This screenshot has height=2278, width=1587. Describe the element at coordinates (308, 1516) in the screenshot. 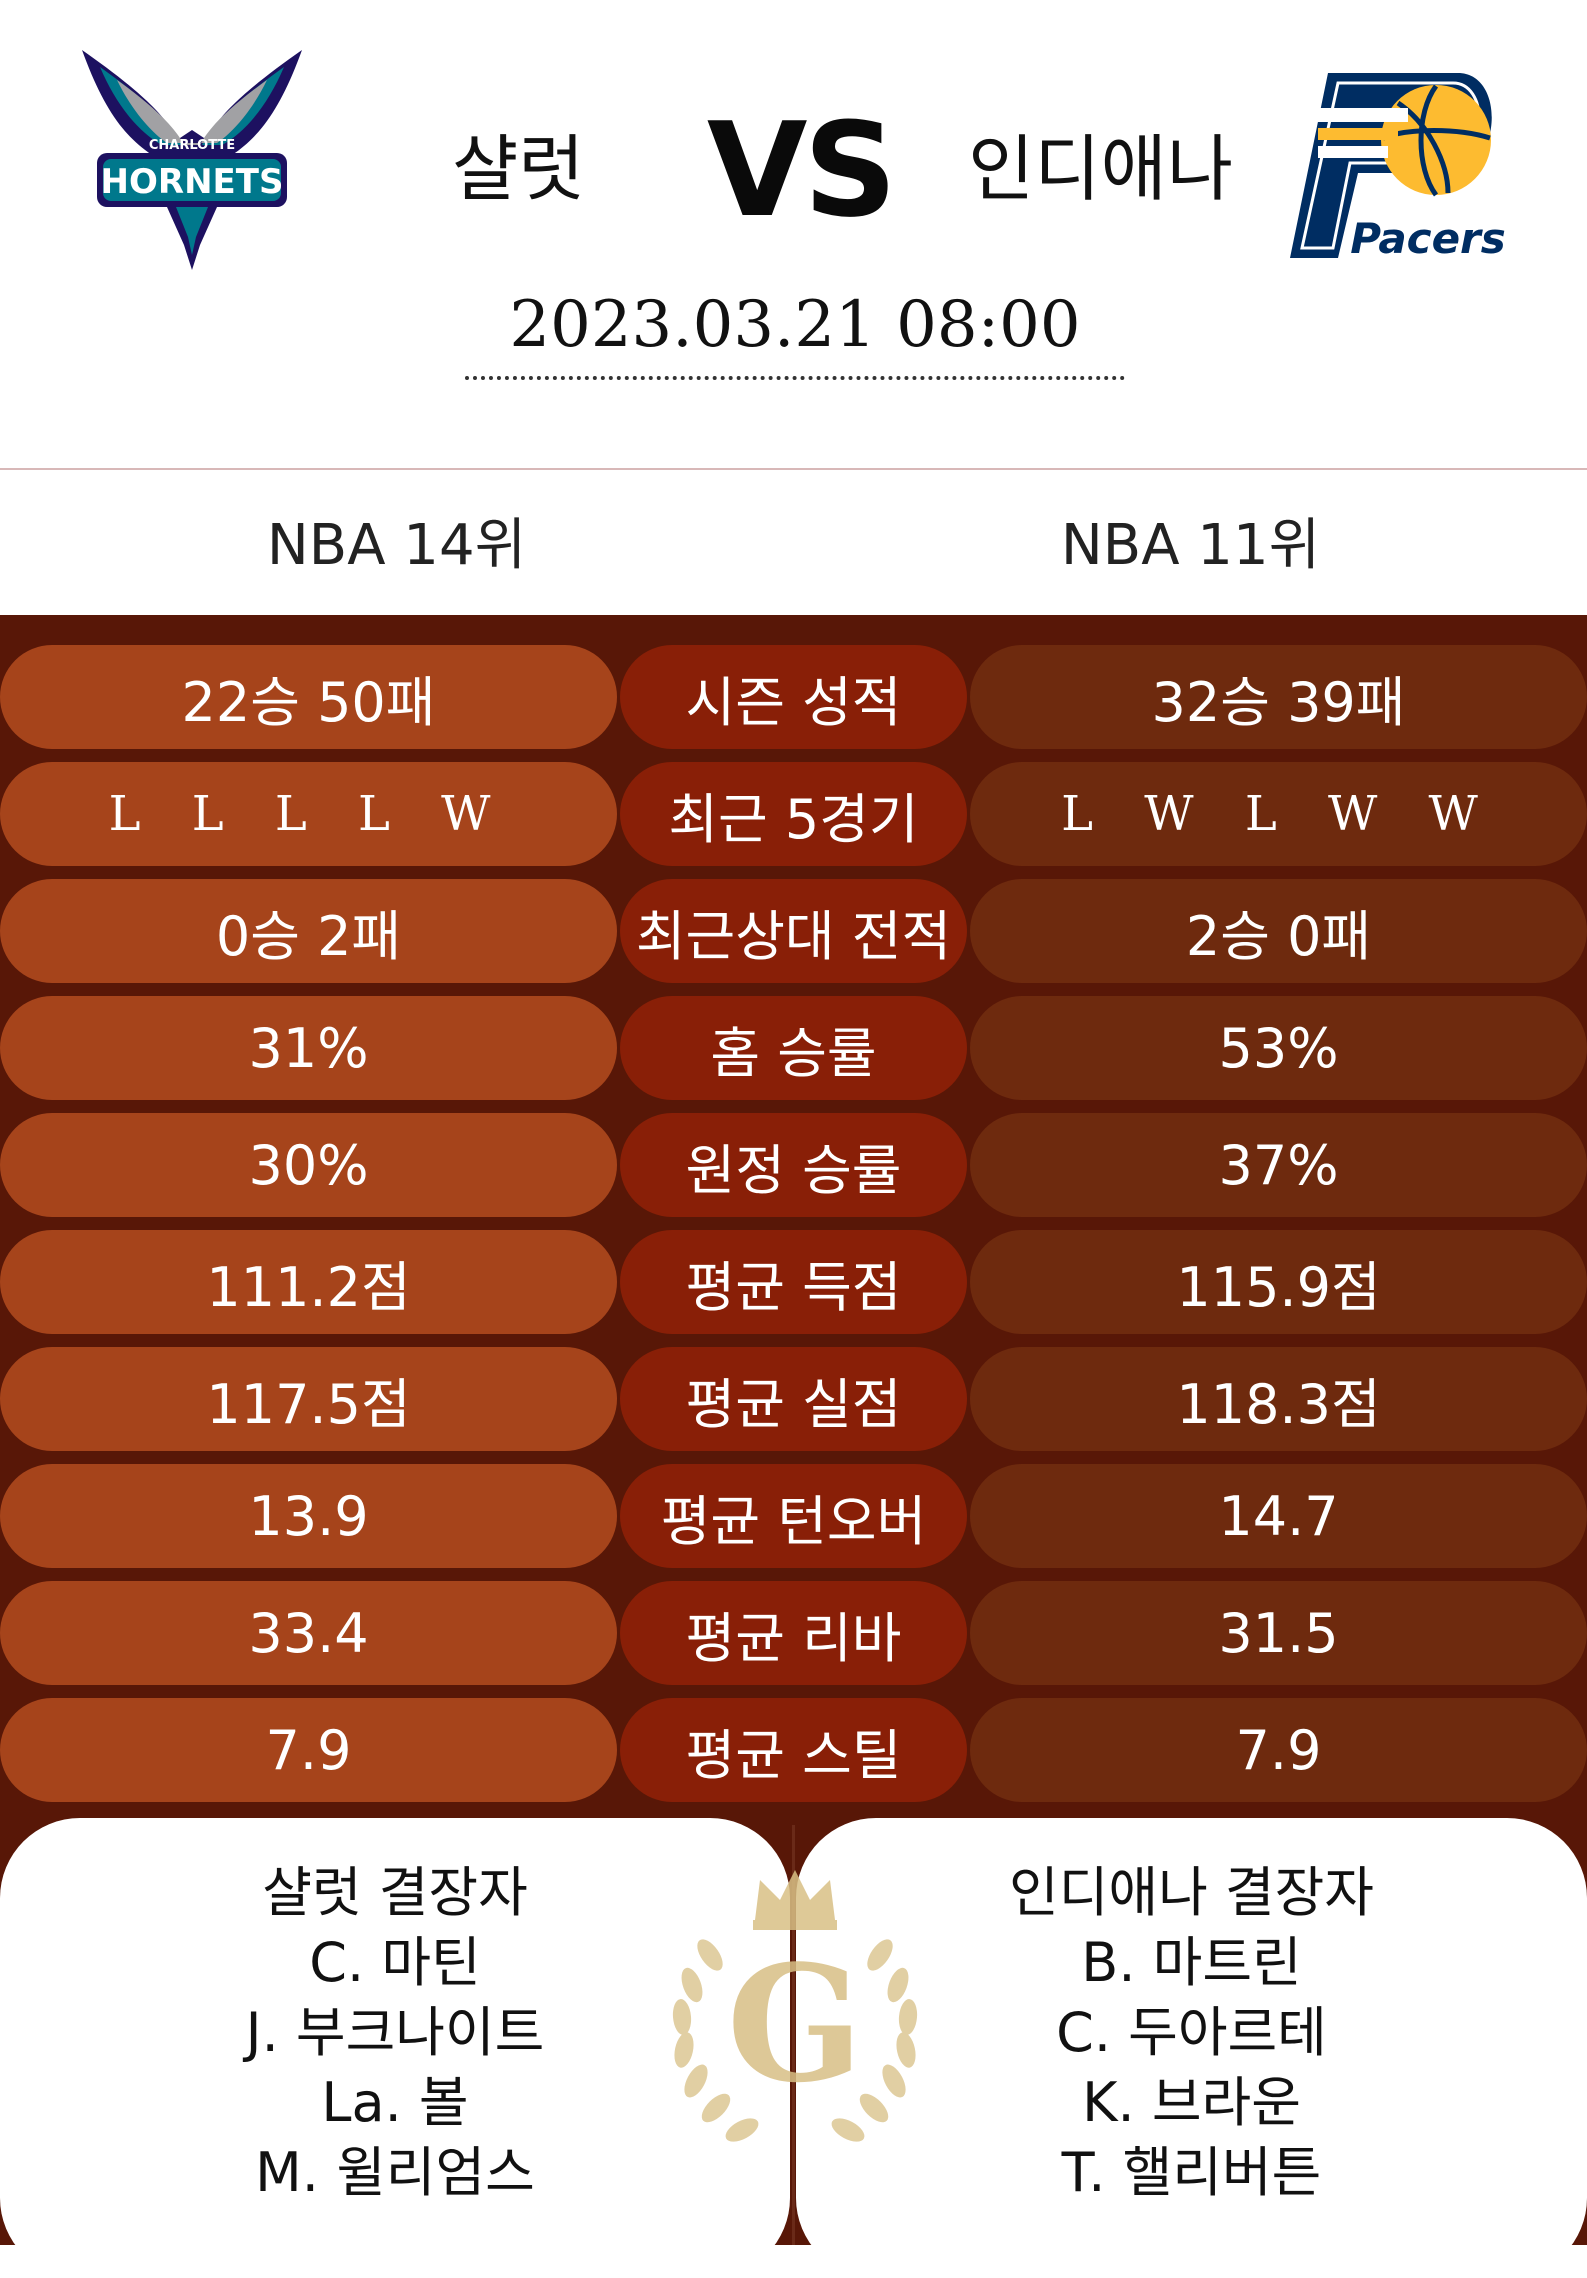

I see `home-avg-turnovers: 13.9` at that location.